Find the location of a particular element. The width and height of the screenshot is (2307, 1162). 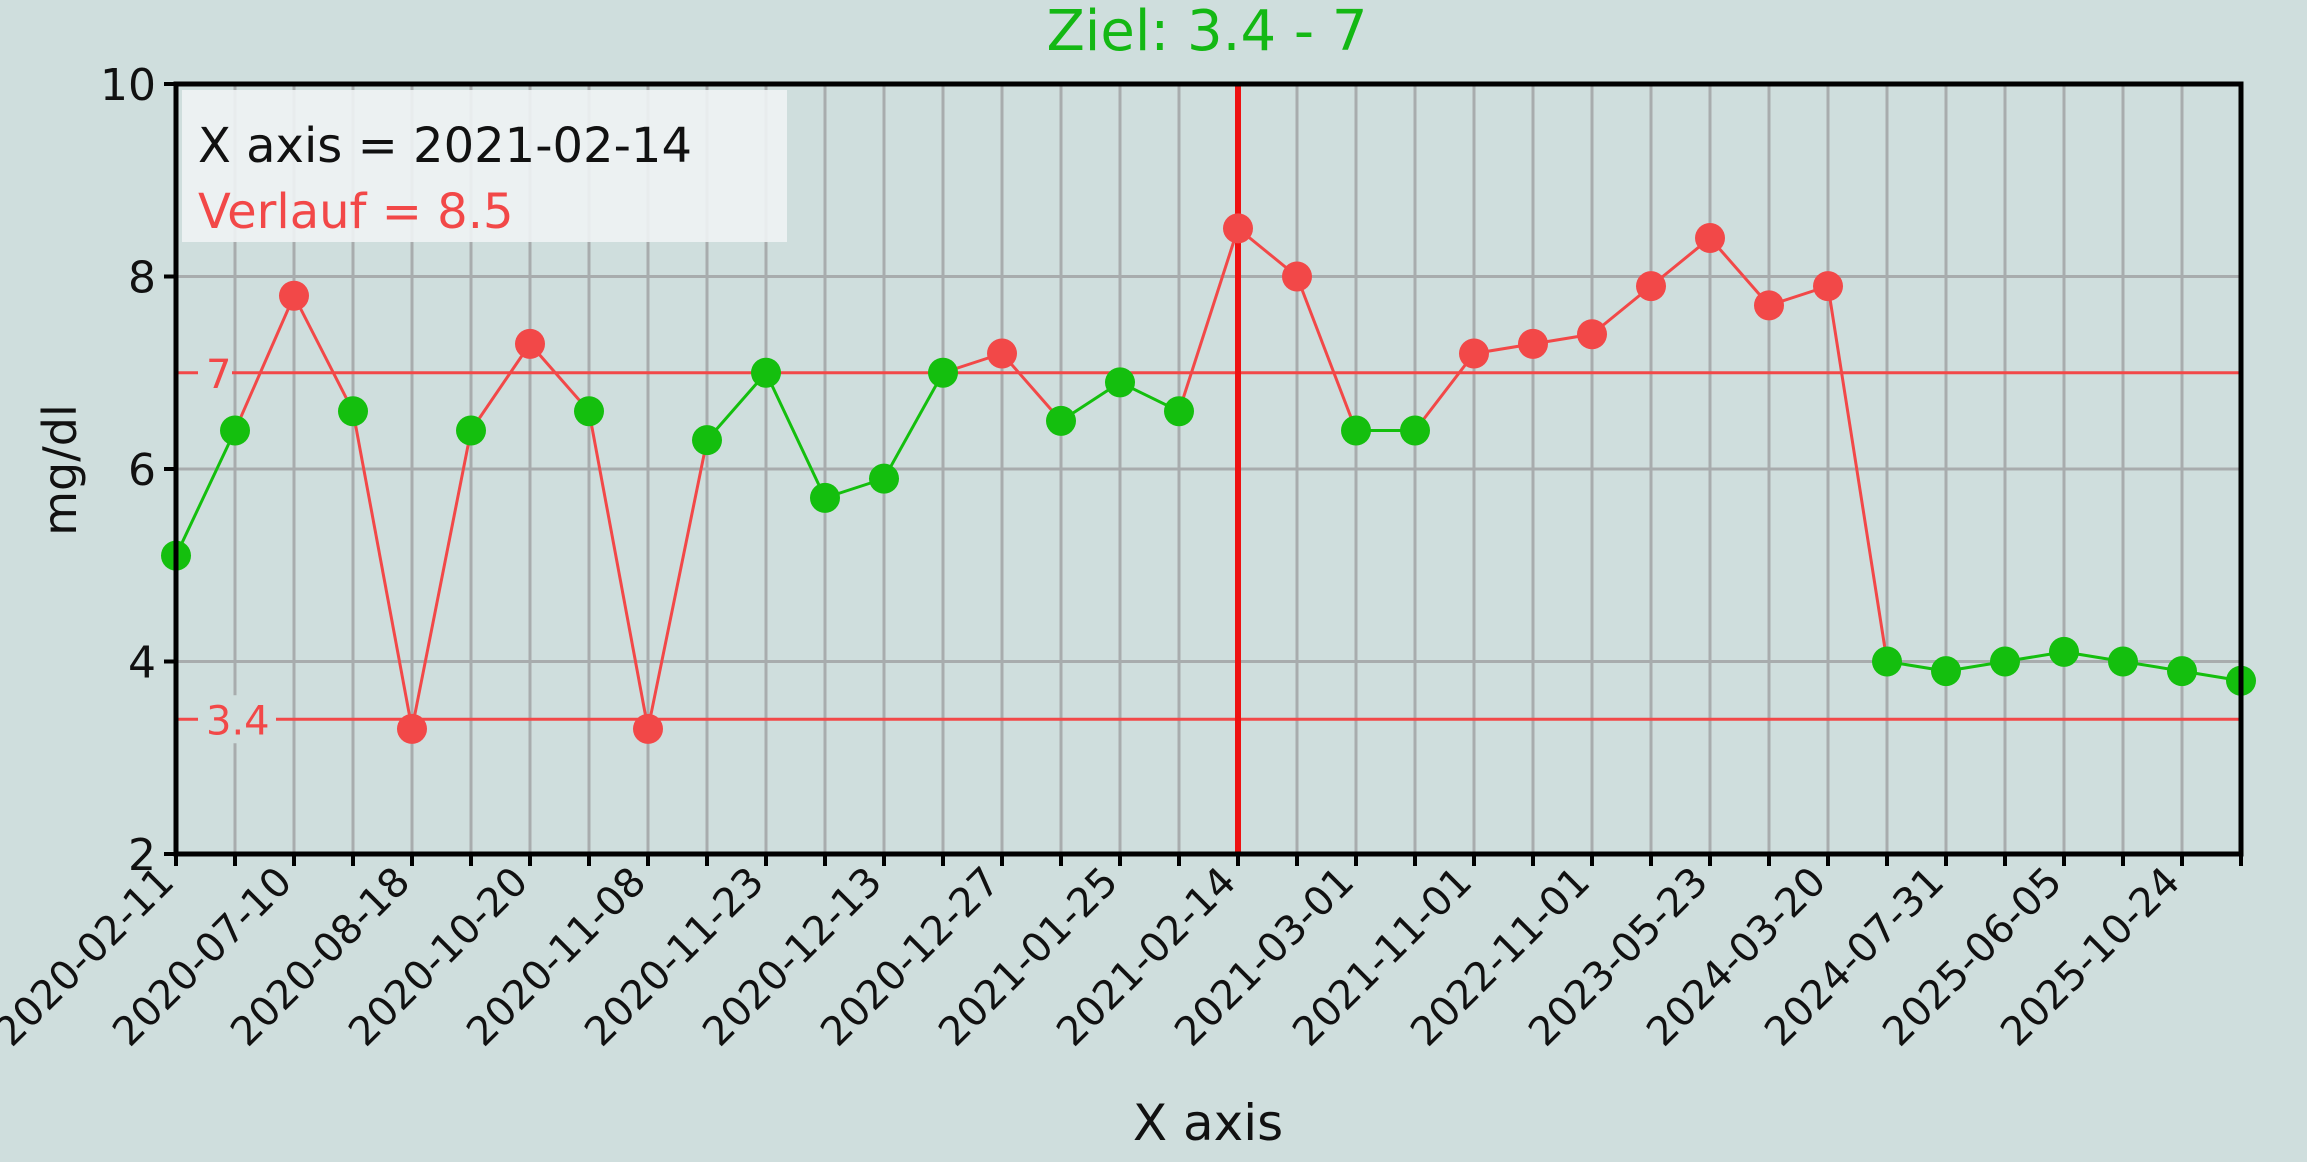

y-tick-label: 10 is located at coordinates (128, 85).